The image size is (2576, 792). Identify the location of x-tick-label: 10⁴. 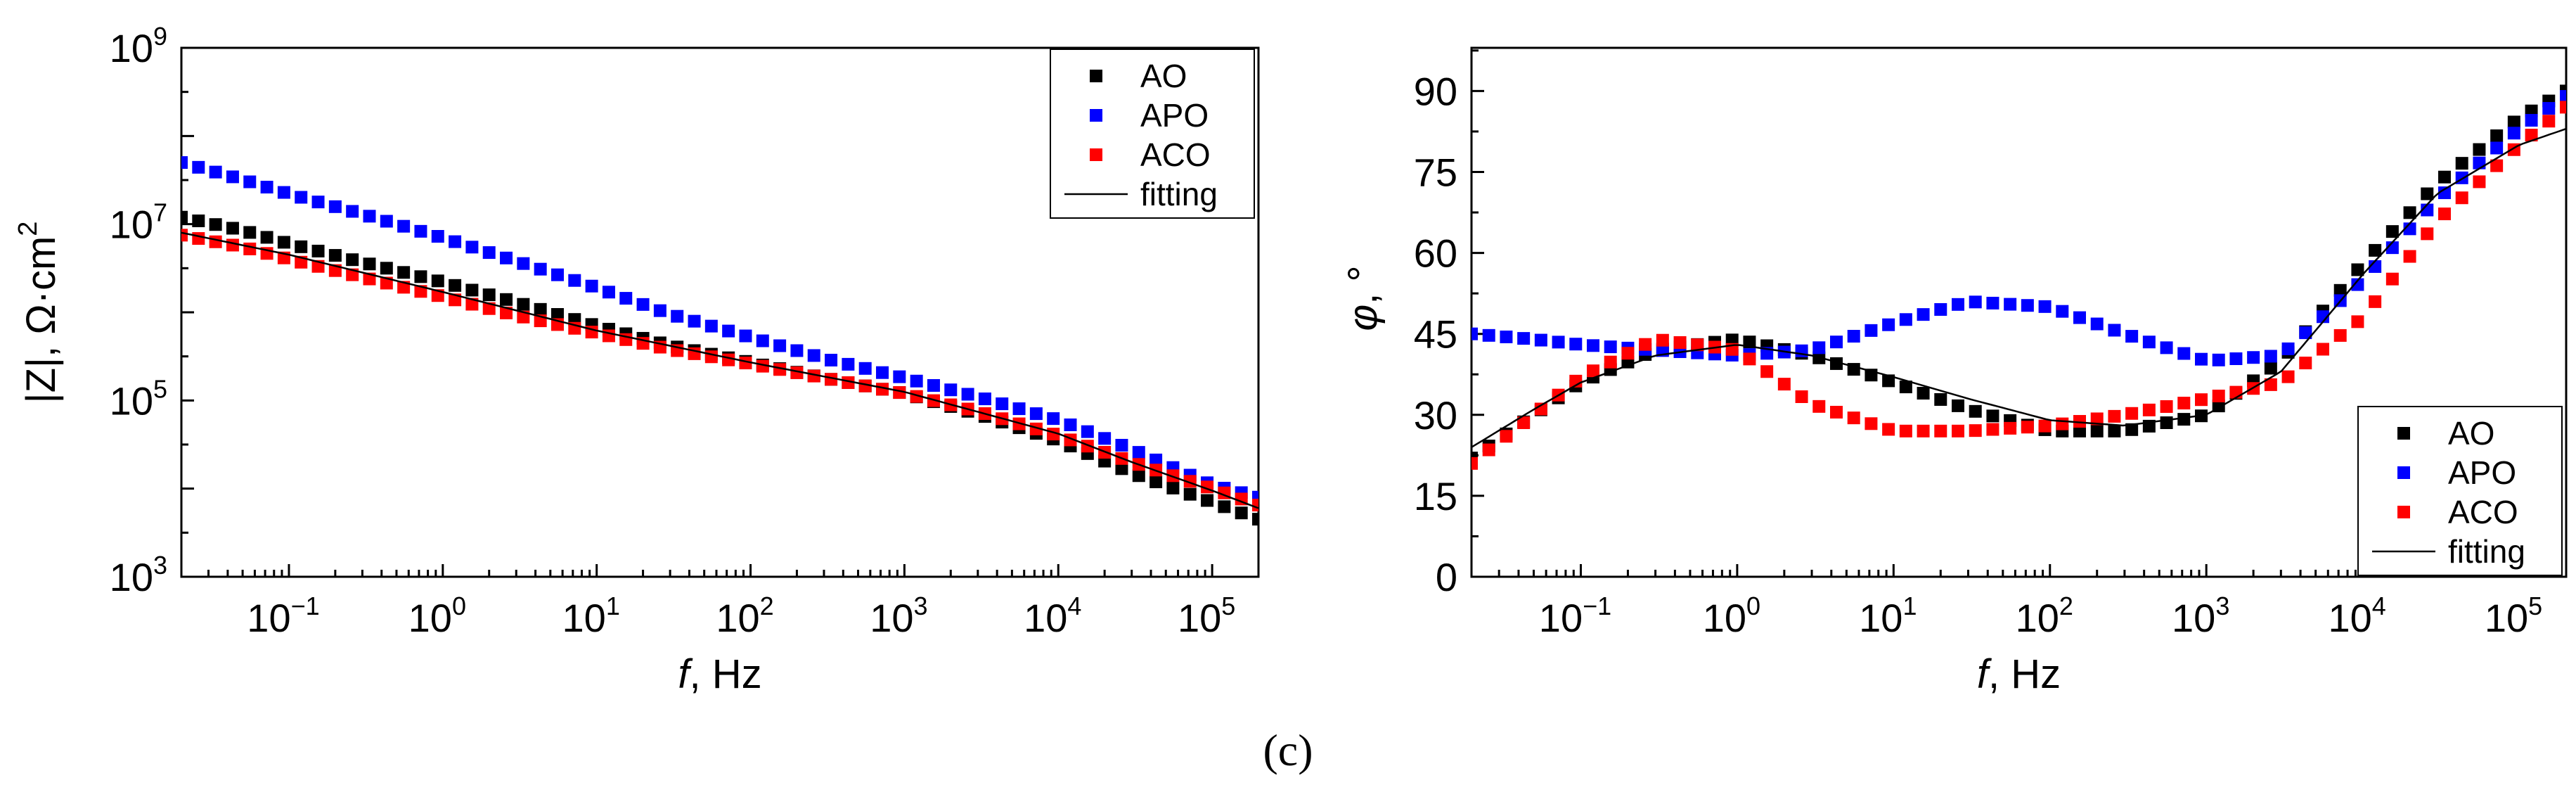
(1052, 616).